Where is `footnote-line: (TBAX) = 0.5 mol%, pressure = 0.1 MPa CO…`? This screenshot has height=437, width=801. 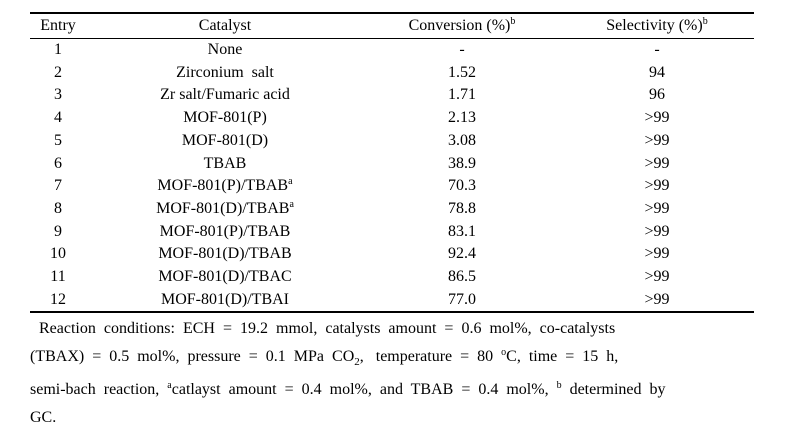
footnote-line: (TBAX) = 0.5 mol%, pressure = 0.1 MPa CO… is located at coordinates (324, 358).